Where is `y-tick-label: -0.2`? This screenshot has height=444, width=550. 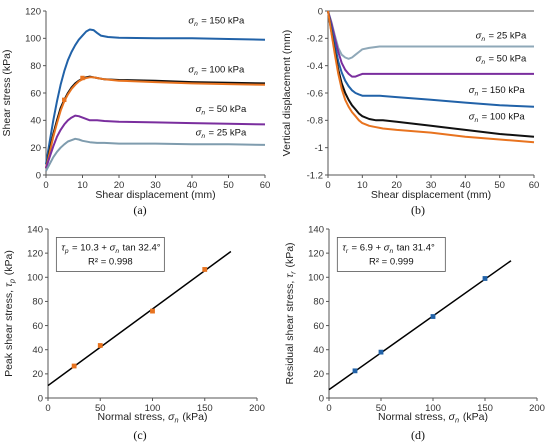 y-tick-label: -0.2 is located at coordinates (315, 39).